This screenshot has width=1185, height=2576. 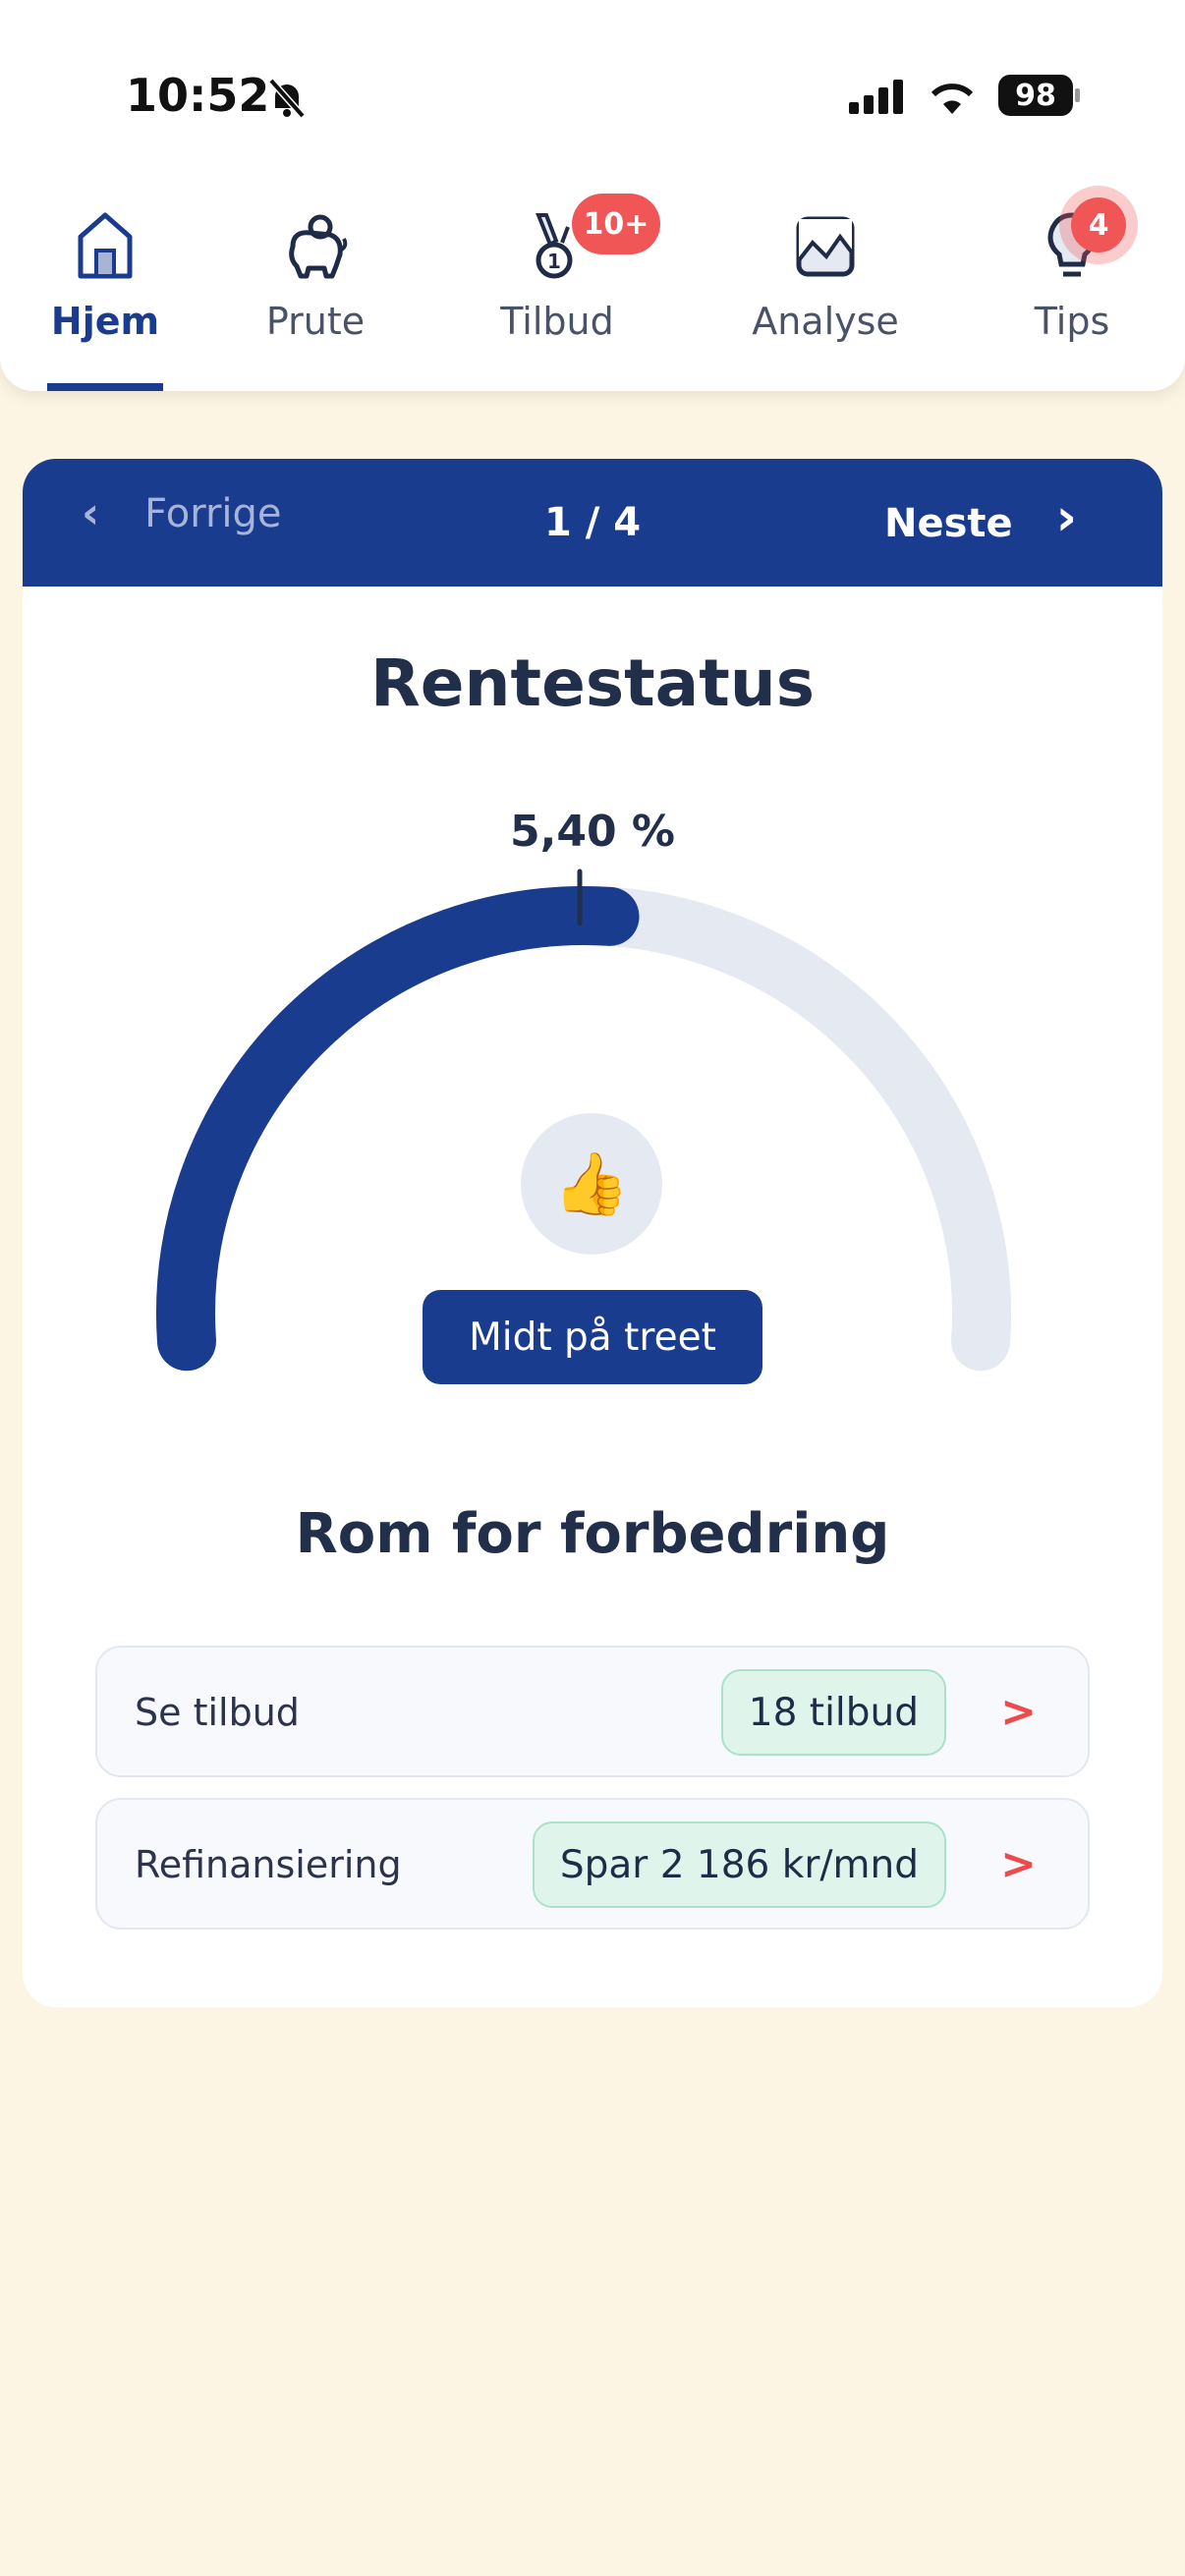 I want to click on tab-hjem: Hjem, so click(x=105, y=277).